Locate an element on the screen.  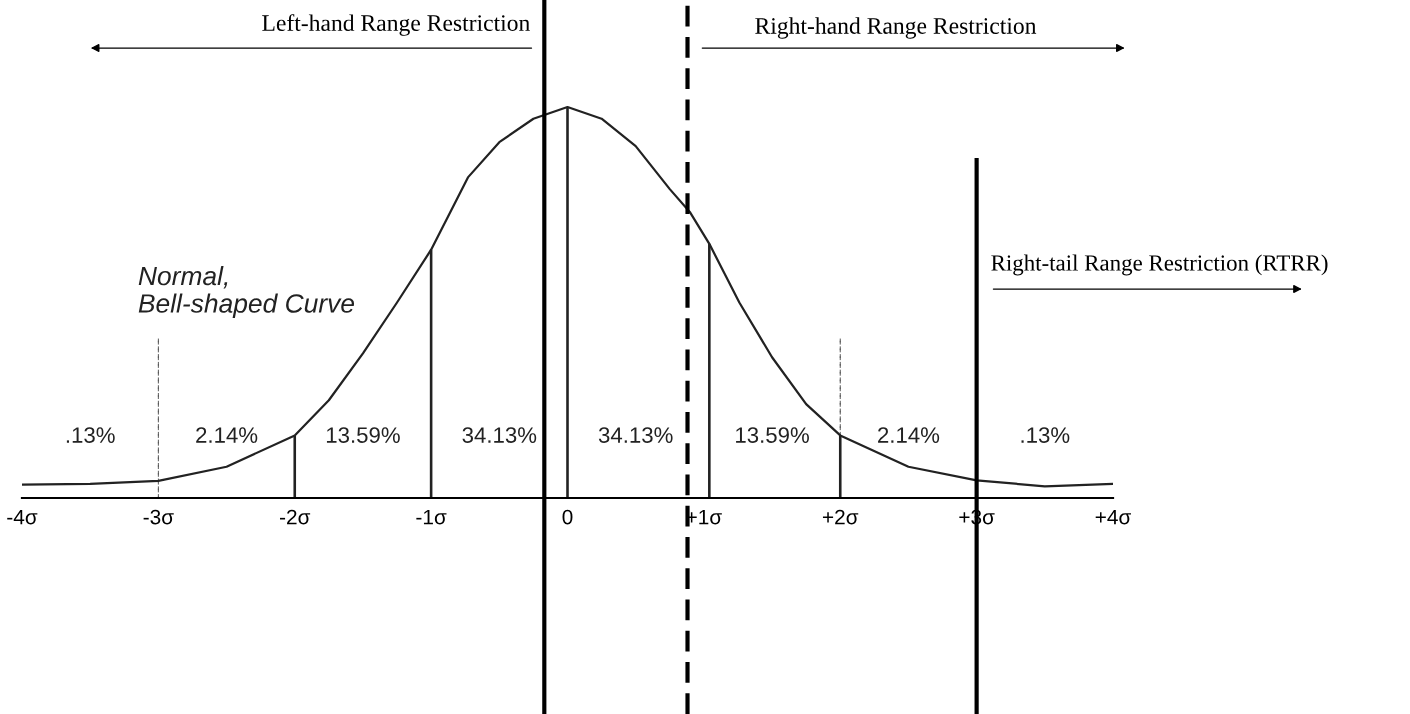
x-tick-label: -3σ is located at coordinates (158, 517).